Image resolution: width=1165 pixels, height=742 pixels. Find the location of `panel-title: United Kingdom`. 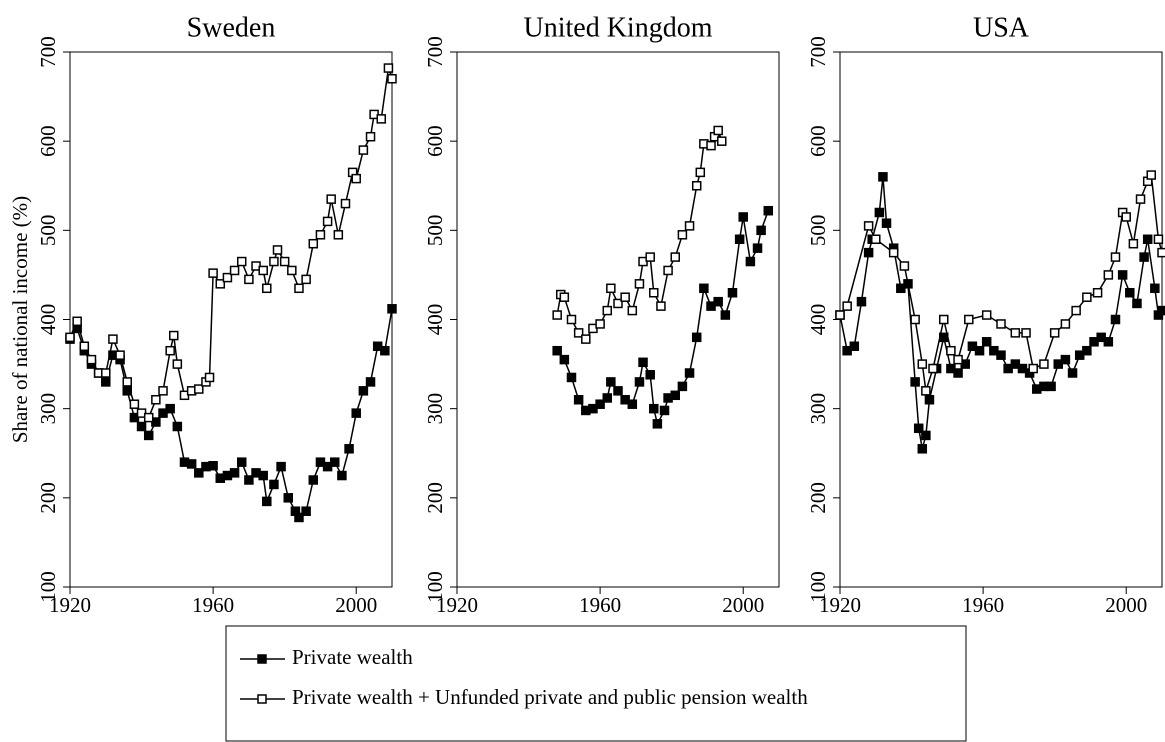

panel-title: United Kingdom is located at coordinates (618, 27).